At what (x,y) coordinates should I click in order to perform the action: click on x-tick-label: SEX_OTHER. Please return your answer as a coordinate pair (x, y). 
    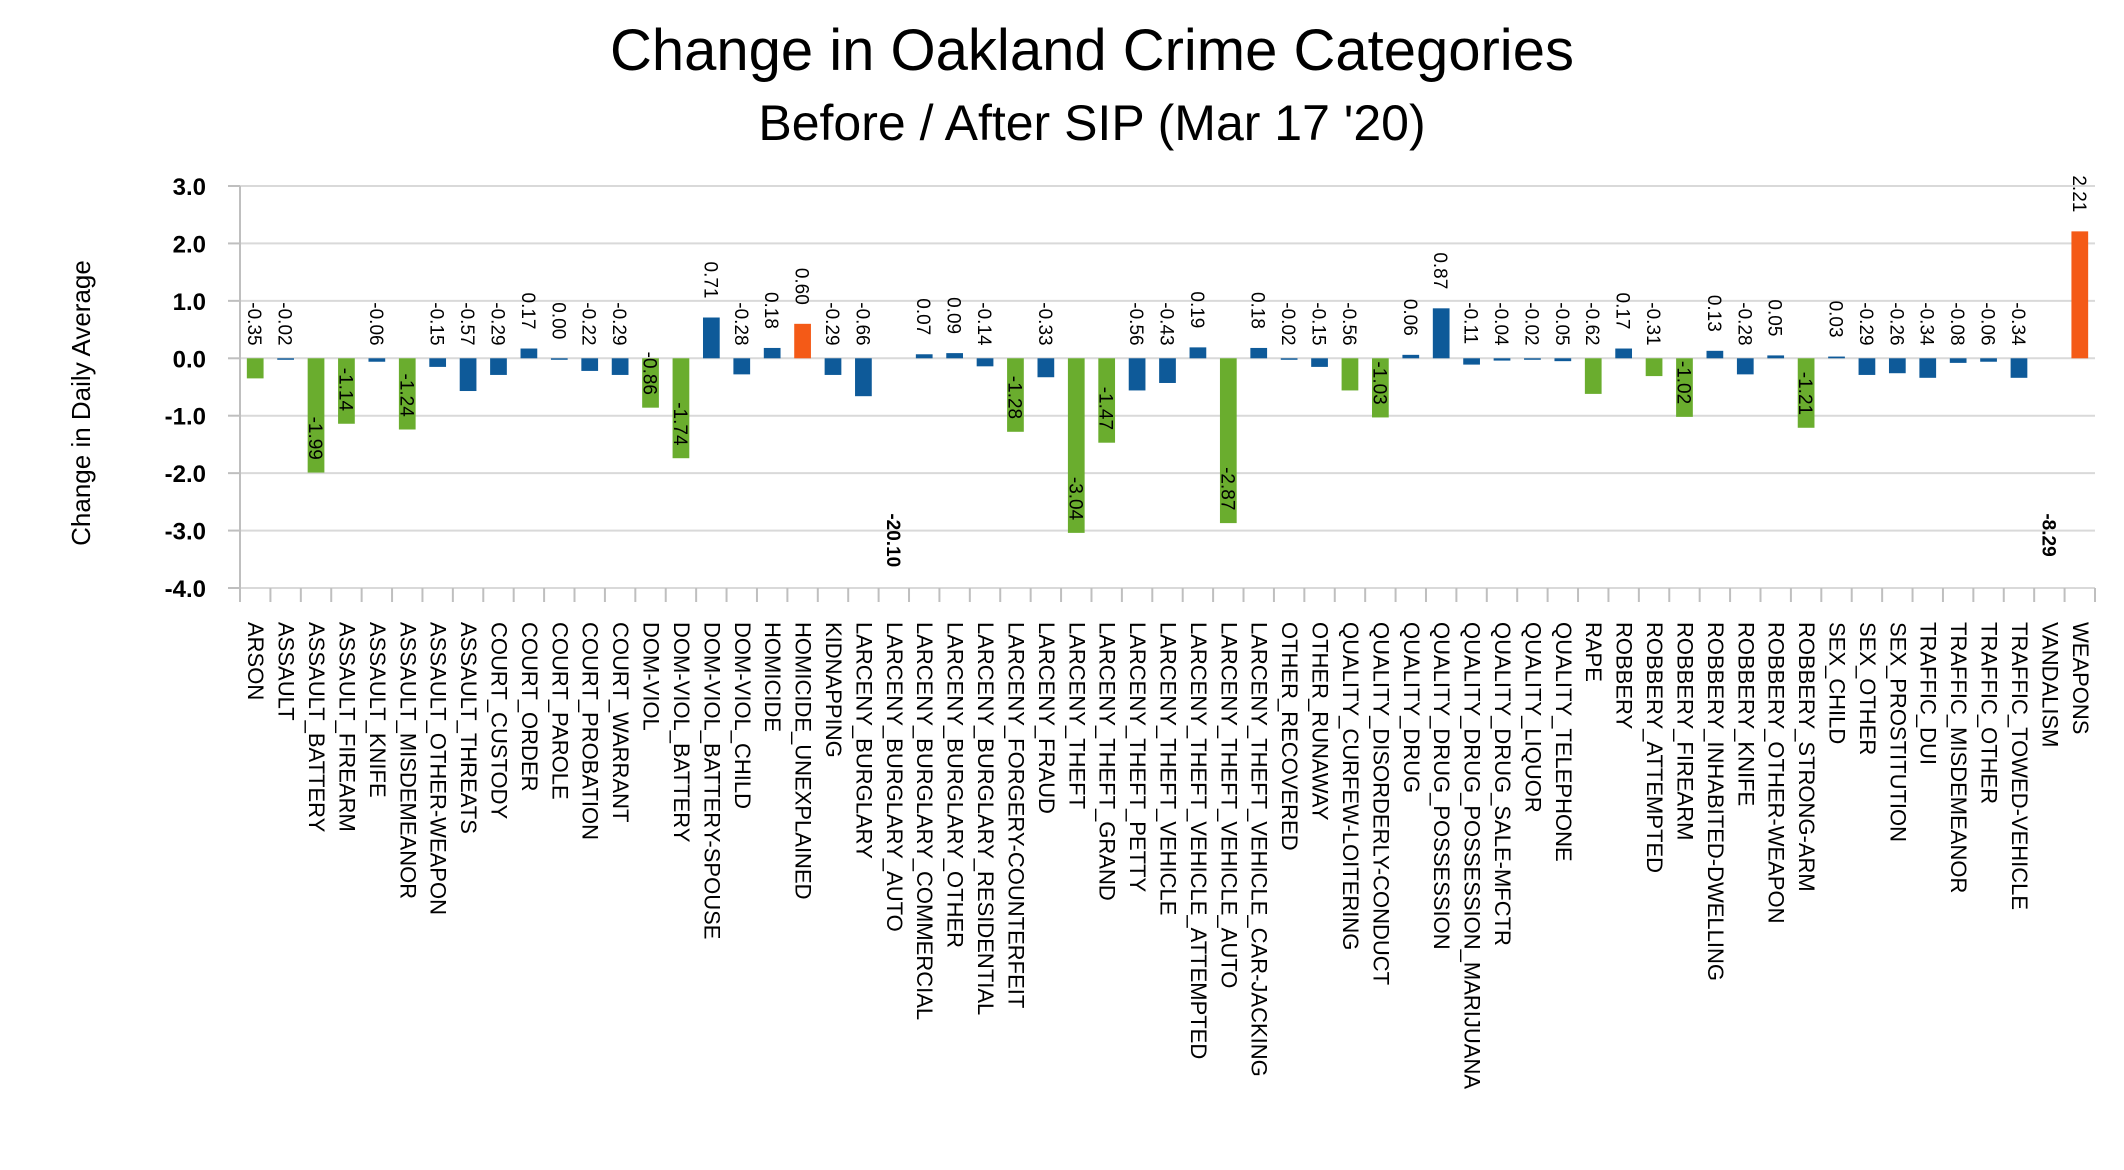
    Looking at the image, I should click on (1867, 688).